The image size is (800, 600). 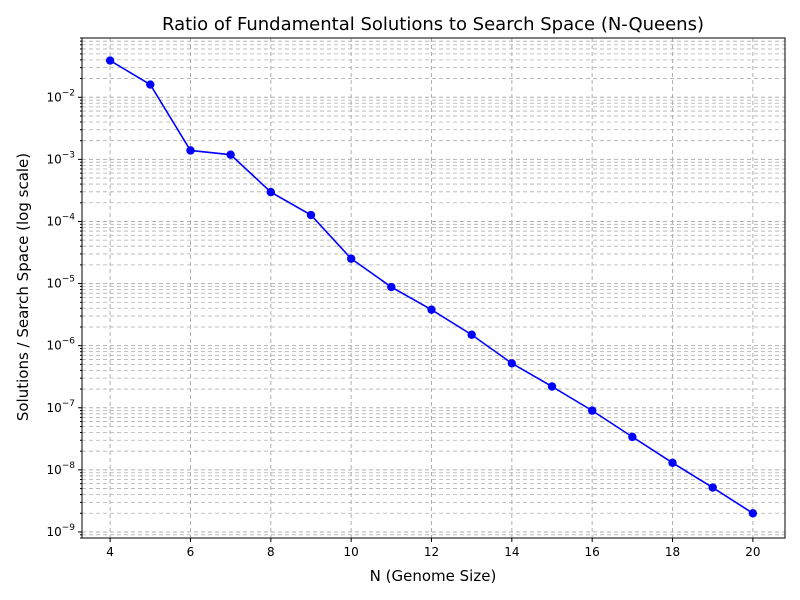 I want to click on x-tick-label: 10, so click(x=351, y=552).